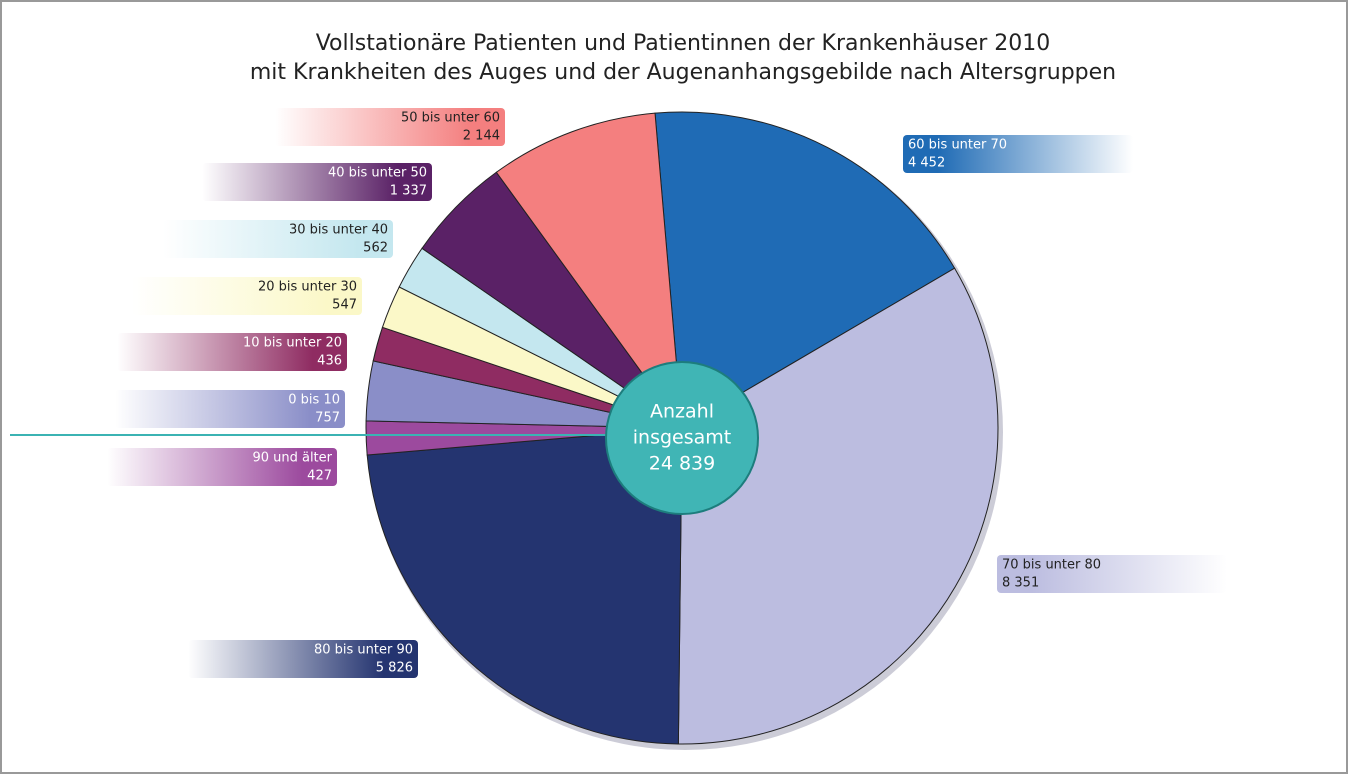 Image resolution: width=1354 pixels, height=775 pixels. I want to click on value-label: 757, so click(327, 418).